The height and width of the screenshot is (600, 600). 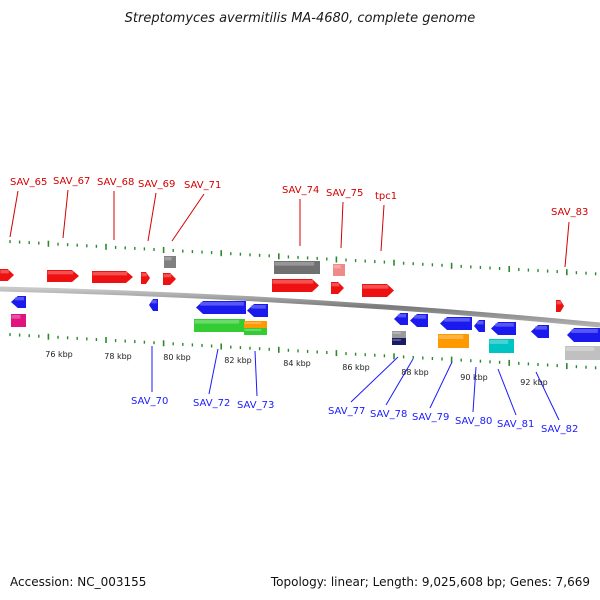 What do you see at coordinates (346, 411) in the screenshot?
I see `gene-label-sav-77: SAV_77` at bounding box center [346, 411].